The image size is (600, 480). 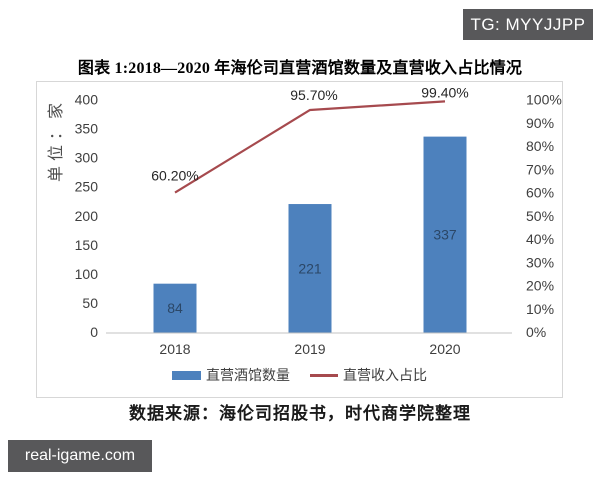 I want to click on left-axis-tick: 350, so click(x=87, y=129).